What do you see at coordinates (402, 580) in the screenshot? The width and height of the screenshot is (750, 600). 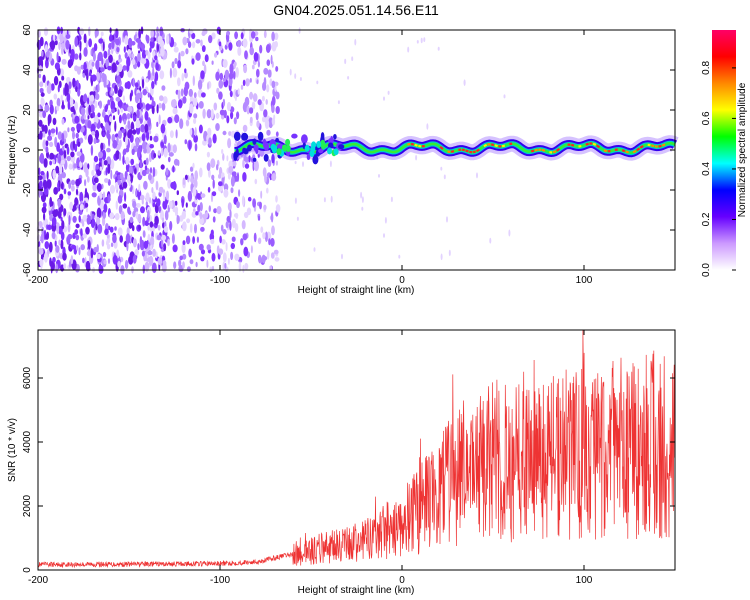 I see `x-tick-label: 0` at bounding box center [402, 580].